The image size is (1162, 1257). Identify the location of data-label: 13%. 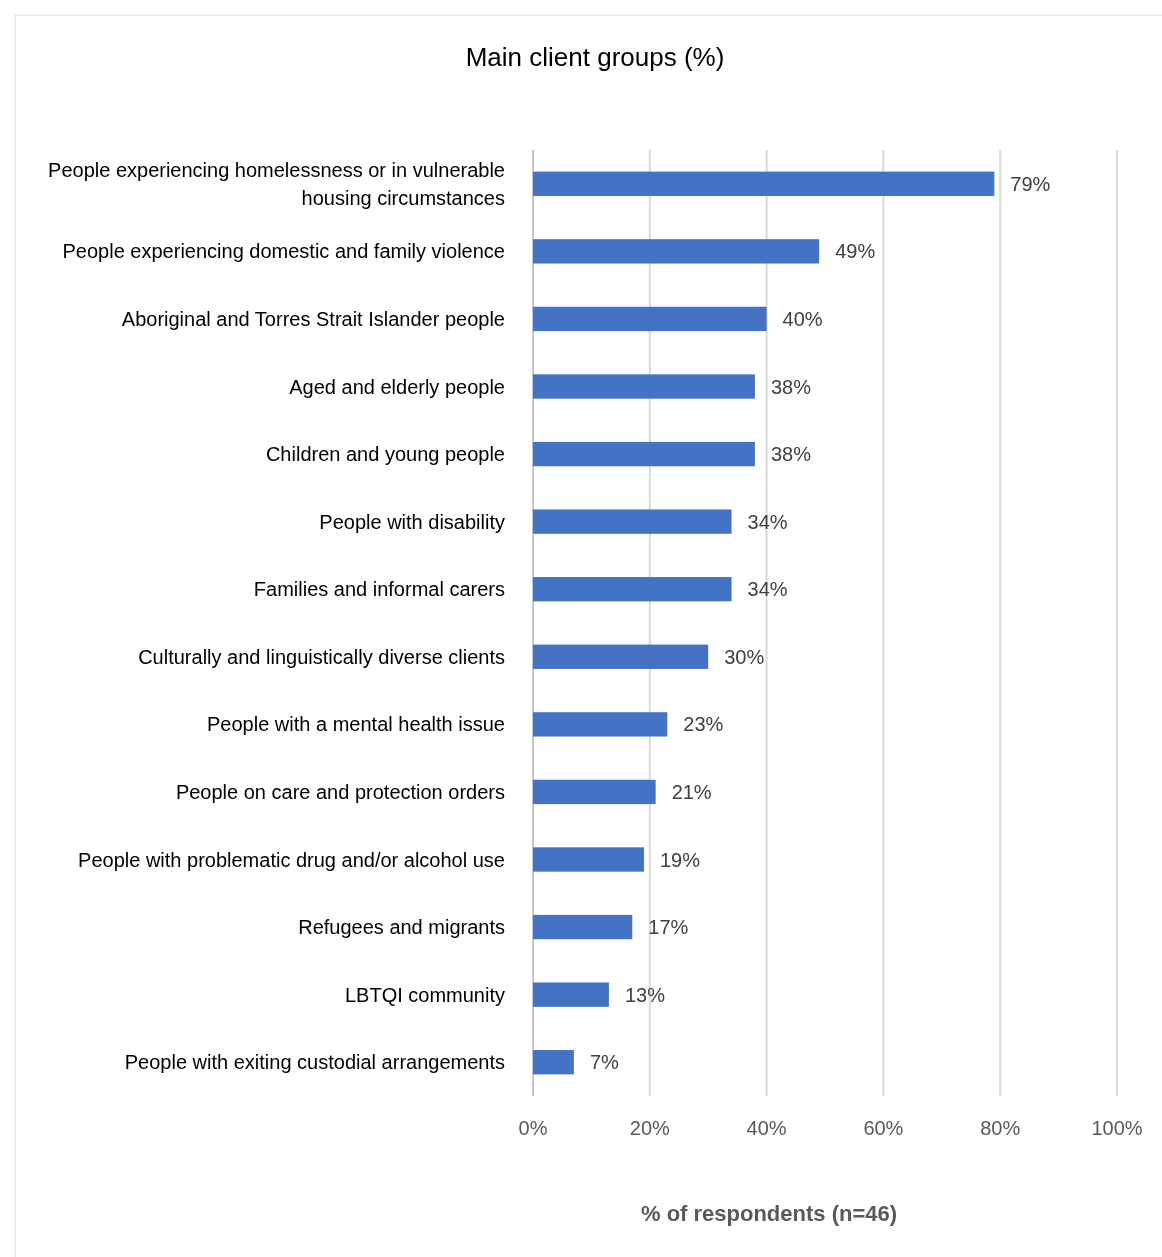
(645, 994).